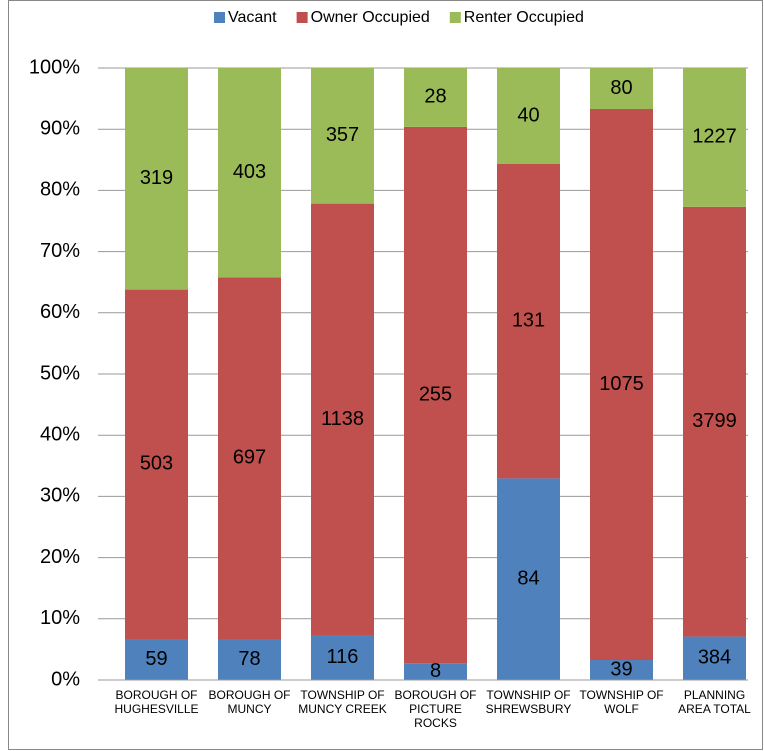  Describe the element at coordinates (249, 702) in the screenshot. I see `x-tick-label: BOROUGH OF MUNCY` at that location.